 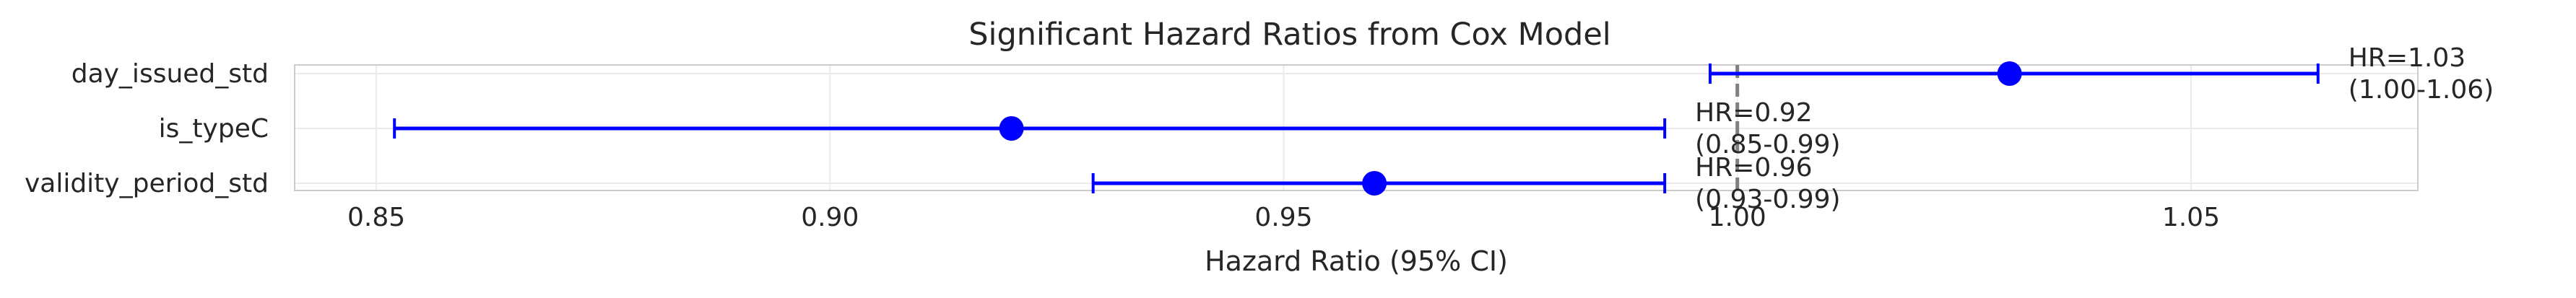 What do you see at coordinates (2191, 217) in the screenshot?
I see `x-tick-label: 1.05` at bounding box center [2191, 217].